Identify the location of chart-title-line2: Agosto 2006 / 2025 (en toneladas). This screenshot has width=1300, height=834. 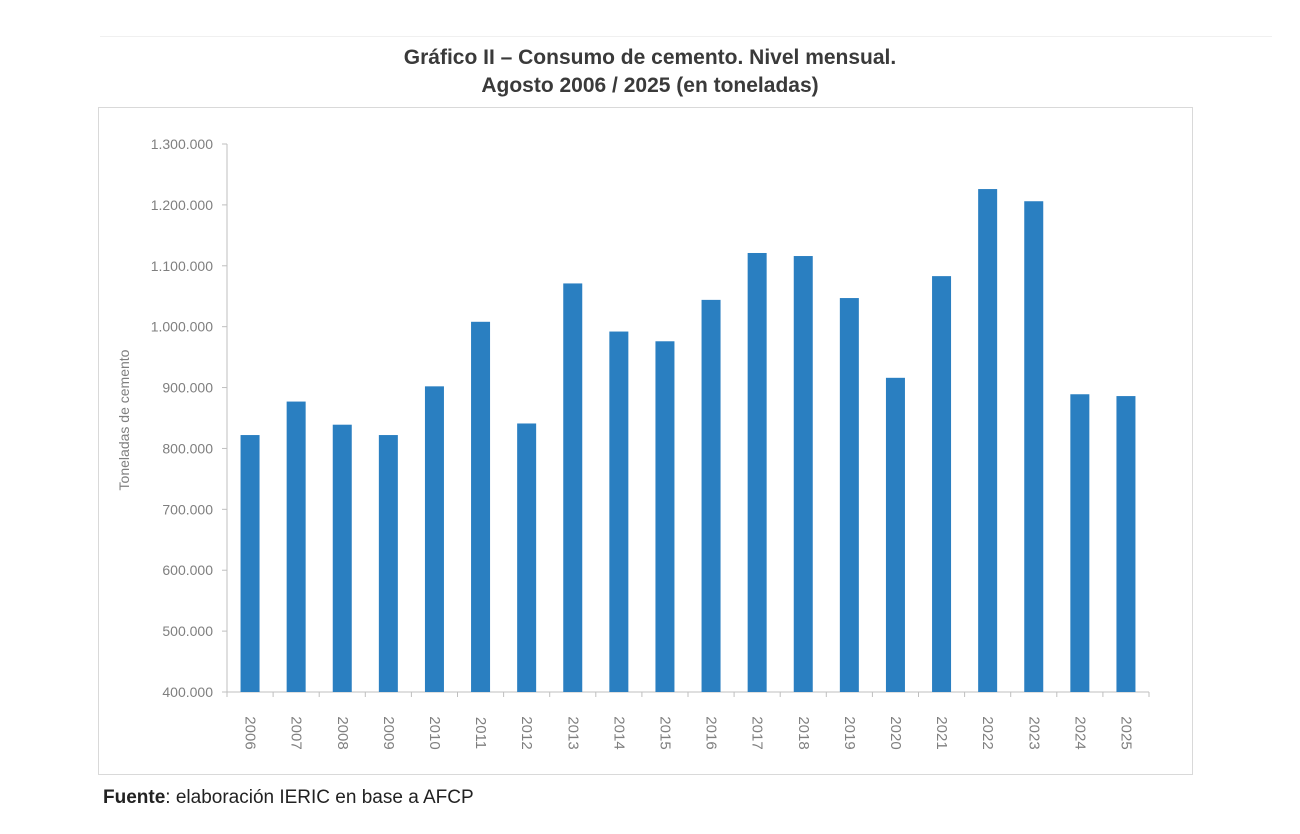
(650, 85).